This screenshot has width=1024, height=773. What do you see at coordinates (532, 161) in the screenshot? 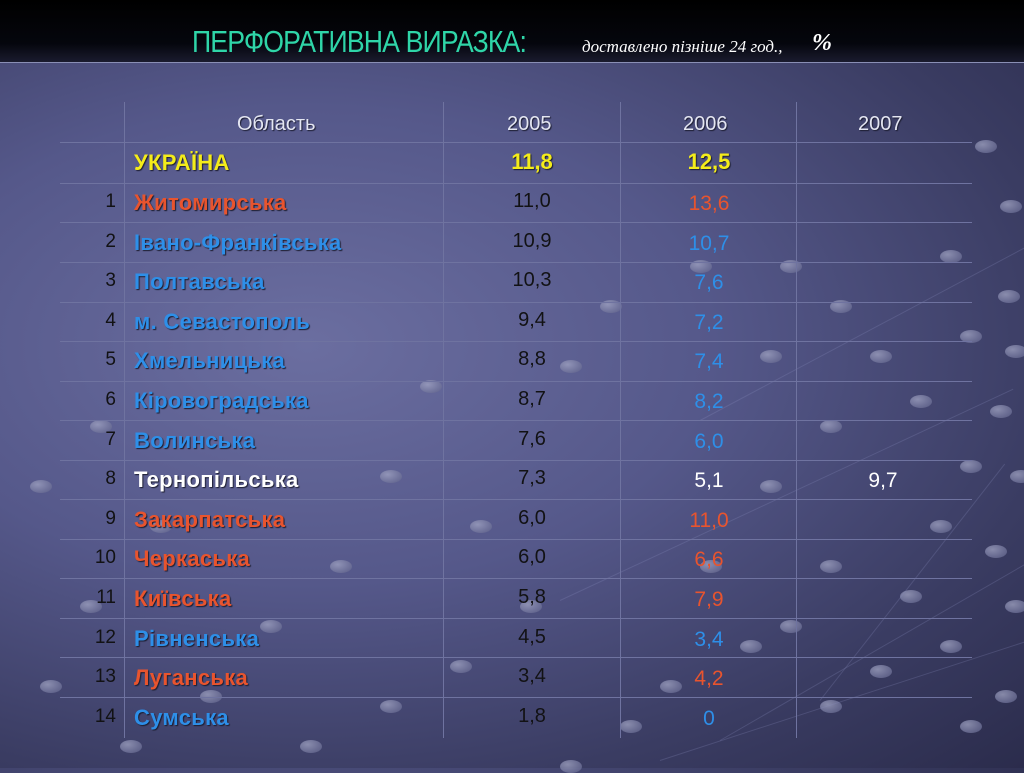
I see `total-2005: 11,8` at bounding box center [532, 161].